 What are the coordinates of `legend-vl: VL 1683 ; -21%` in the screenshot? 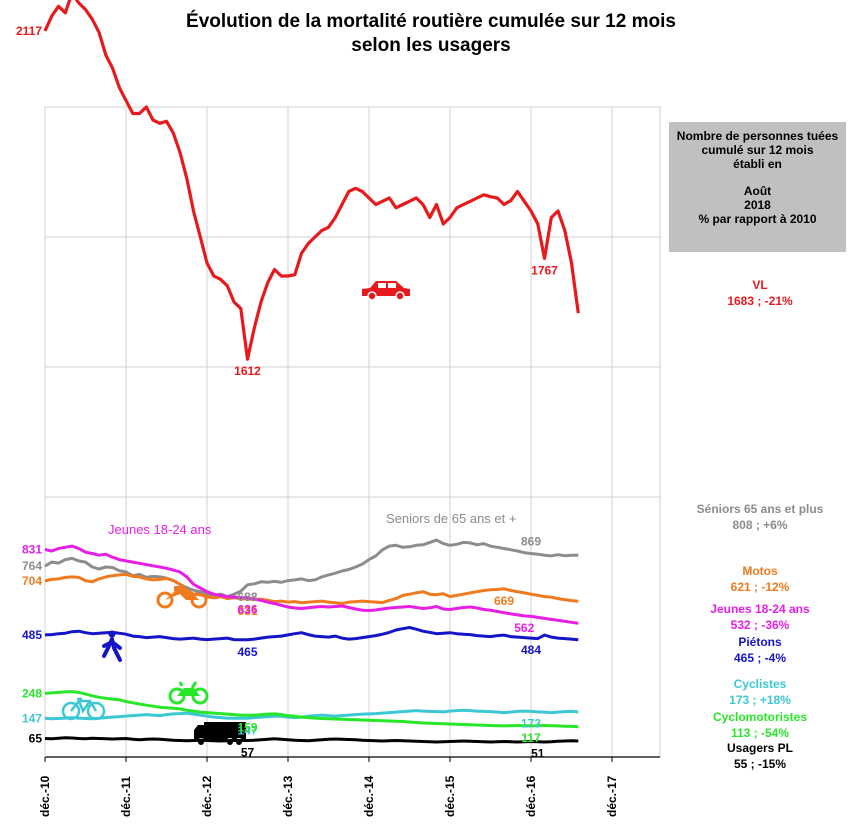 It's located at (760, 293).